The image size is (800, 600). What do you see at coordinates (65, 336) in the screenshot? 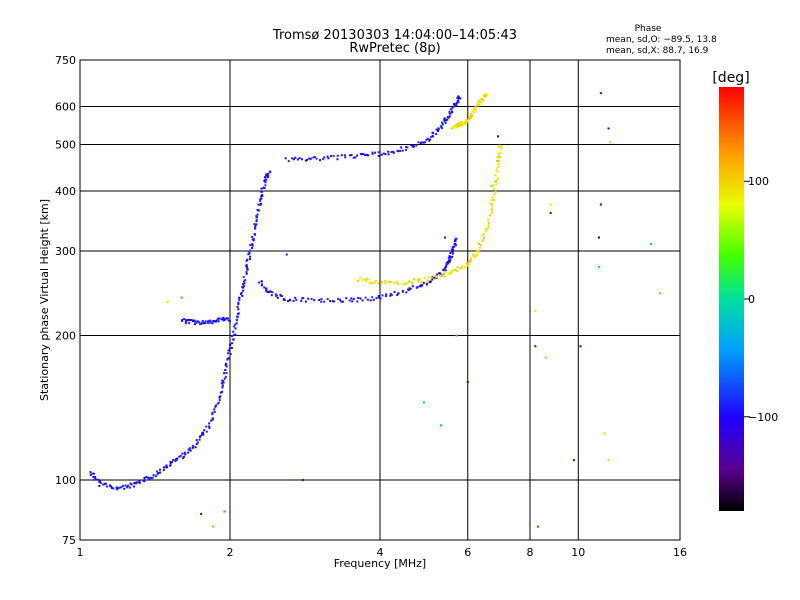
I see `y-tick-label: 200` at bounding box center [65, 336].